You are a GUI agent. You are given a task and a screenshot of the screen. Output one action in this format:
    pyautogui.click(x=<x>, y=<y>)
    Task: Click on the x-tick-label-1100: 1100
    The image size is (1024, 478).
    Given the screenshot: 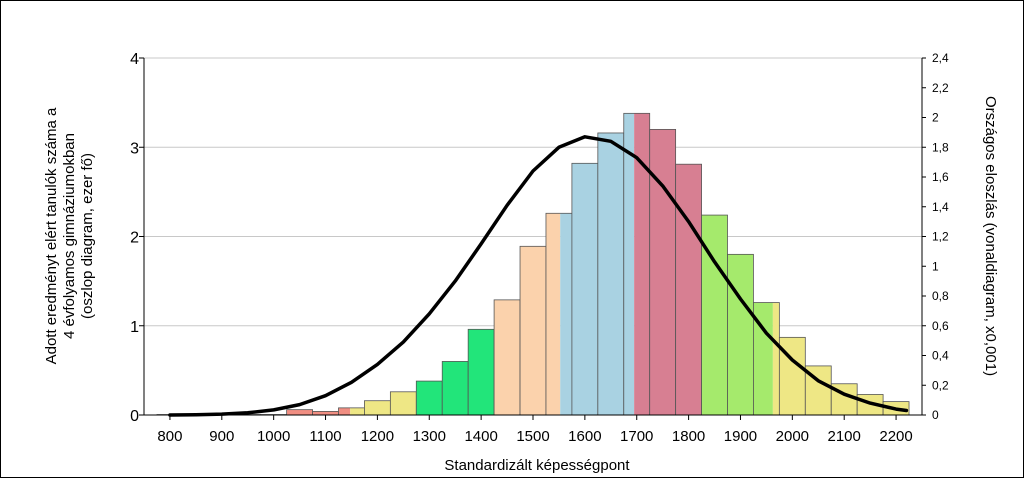 What is the action you would take?
    pyautogui.click(x=325, y=436)
    